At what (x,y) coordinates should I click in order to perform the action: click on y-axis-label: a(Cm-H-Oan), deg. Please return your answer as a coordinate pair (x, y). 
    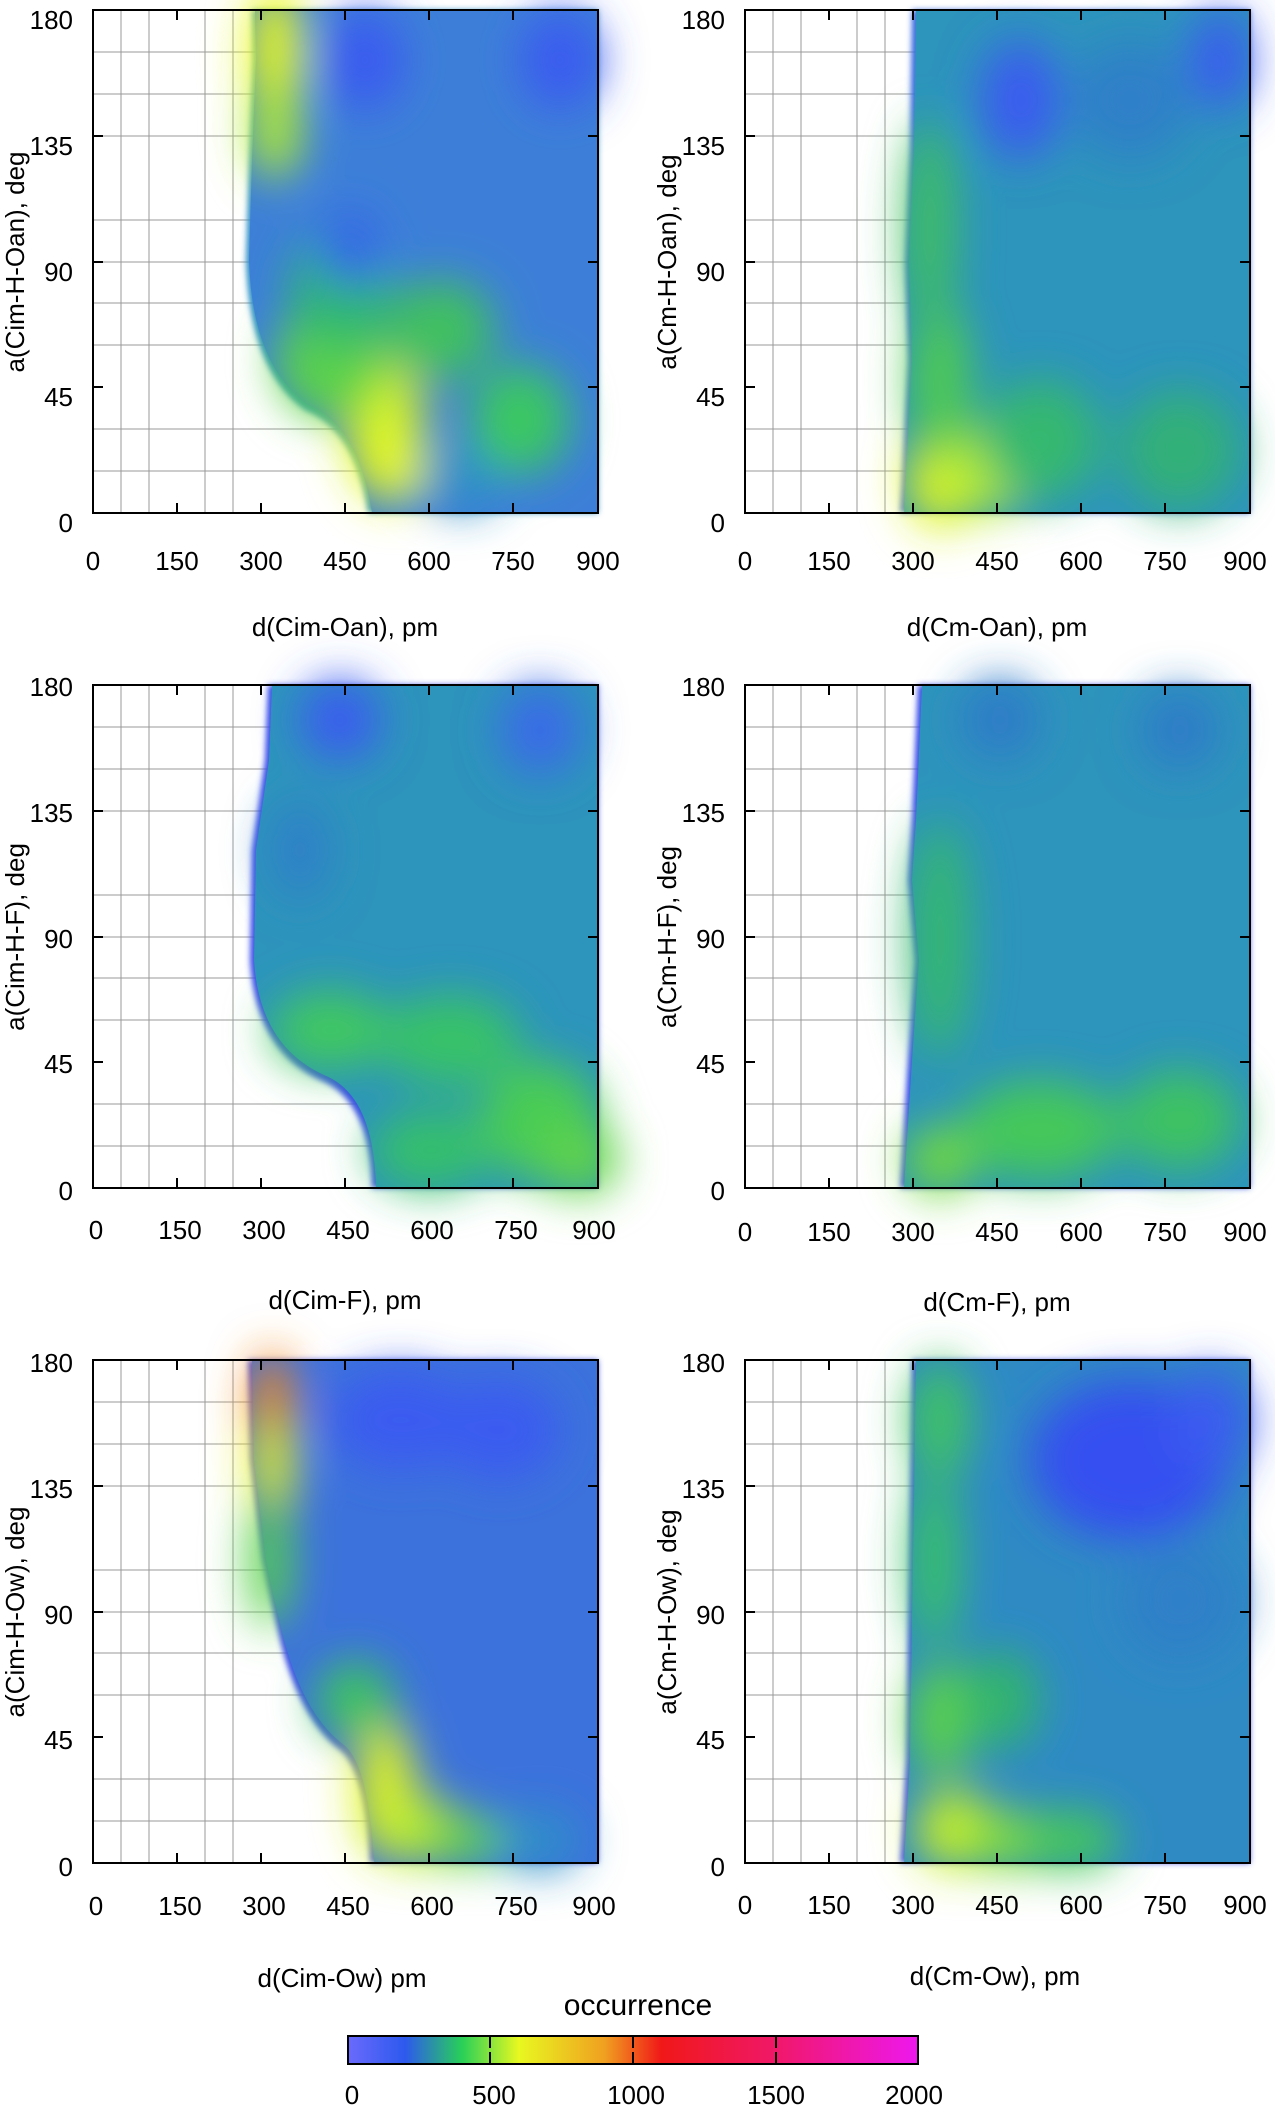
    Looking at the image, I should click on (667, 261).